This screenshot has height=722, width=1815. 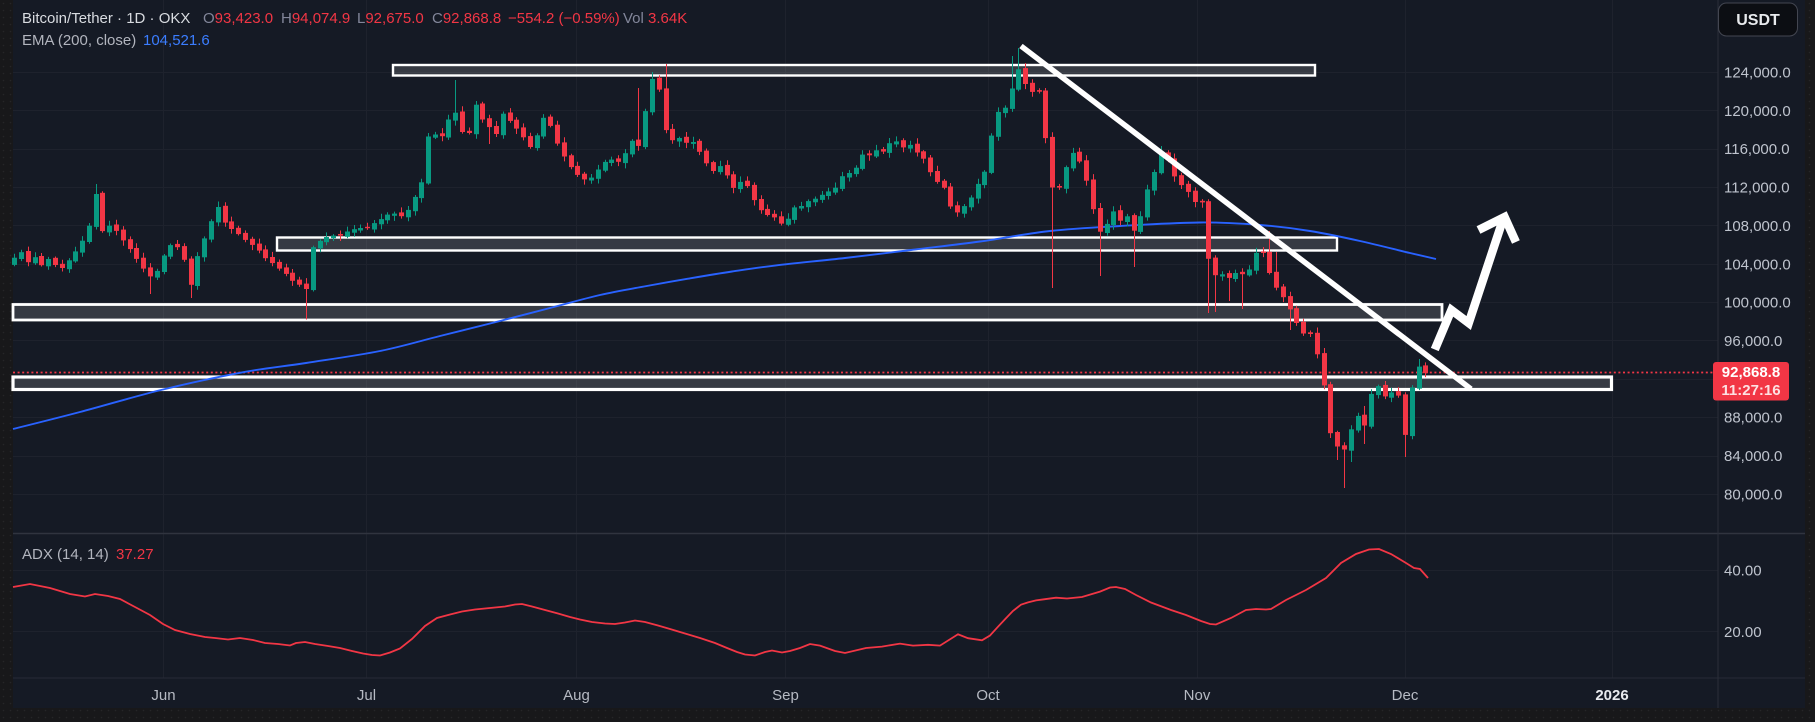 What do you see at coordinates (1753, 418) in the screenshot?
I see `svg-text: 88,000.0` at bounding box center [1753, 418].